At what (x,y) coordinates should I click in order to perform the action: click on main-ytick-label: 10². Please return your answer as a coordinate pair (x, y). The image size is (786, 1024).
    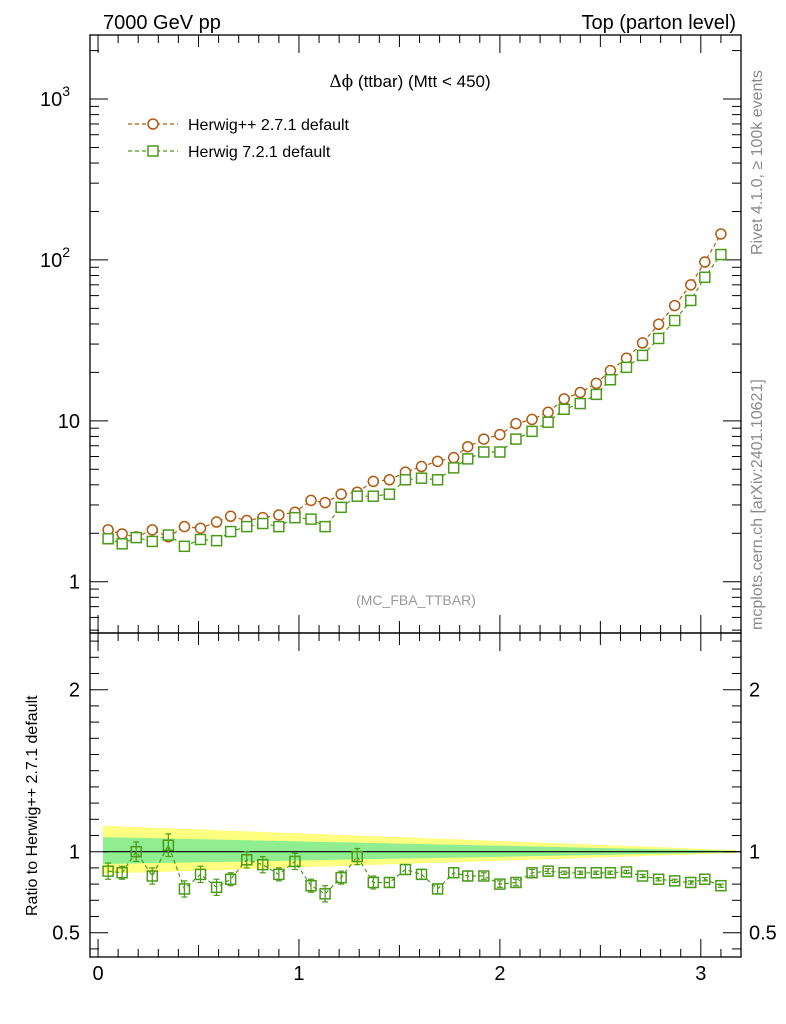
    Looking at the image, I should click on (55, 258).